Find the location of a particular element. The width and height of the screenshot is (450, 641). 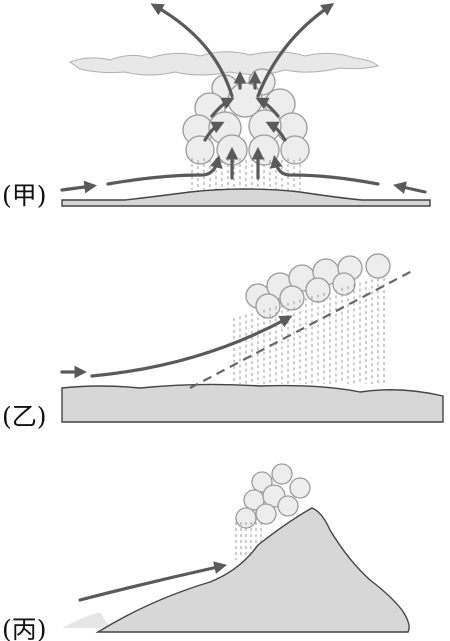

frontal-cloud is located at coordinates (318, 286).